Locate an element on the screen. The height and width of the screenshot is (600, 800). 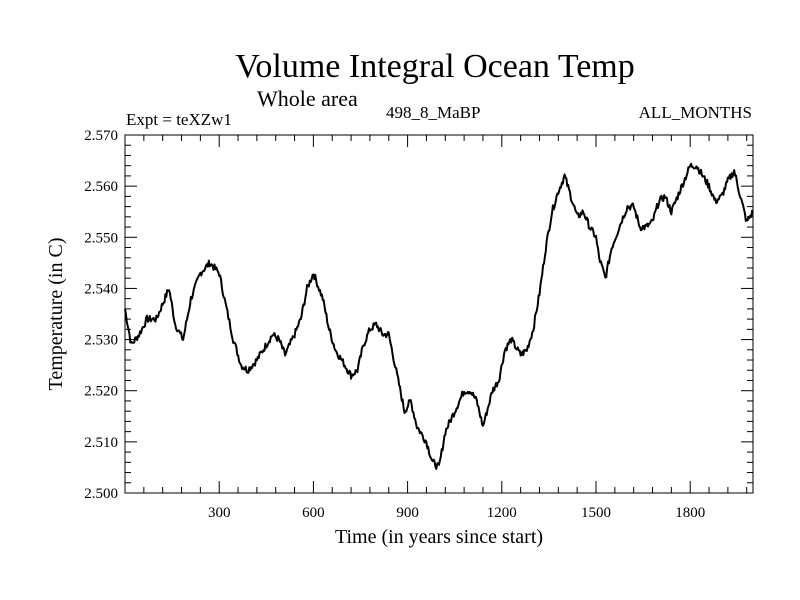
run-label: 498_8_MaBP is located at coordinates (433, 112).